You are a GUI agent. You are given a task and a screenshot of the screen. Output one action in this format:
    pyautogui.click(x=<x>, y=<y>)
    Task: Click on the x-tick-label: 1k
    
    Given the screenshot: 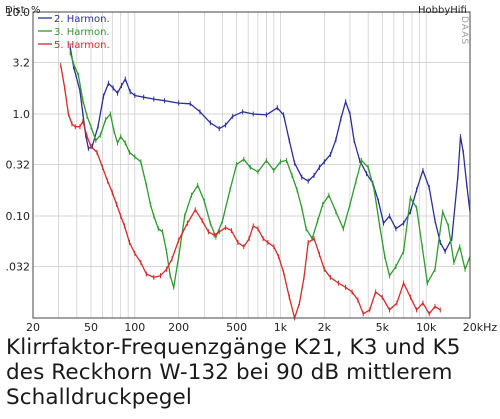 What is the action you would take?
    pyautogui.click(x=281, y=327)
    